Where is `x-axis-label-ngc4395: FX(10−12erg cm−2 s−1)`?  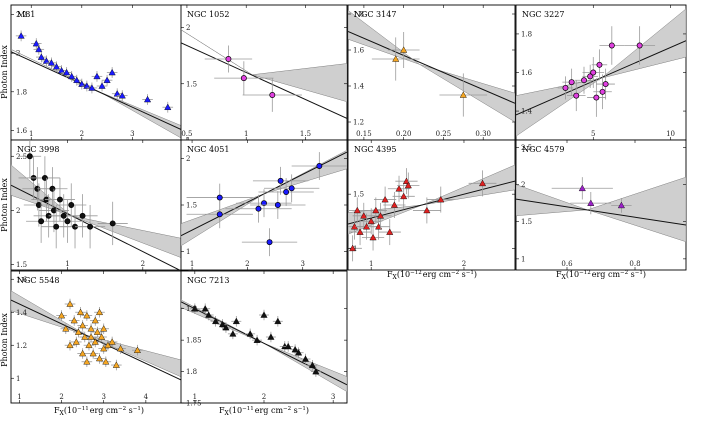
x-axis-label-ngc4395: FX(10−12erg cm−2 s−1) is located at coordinates (432, 275).